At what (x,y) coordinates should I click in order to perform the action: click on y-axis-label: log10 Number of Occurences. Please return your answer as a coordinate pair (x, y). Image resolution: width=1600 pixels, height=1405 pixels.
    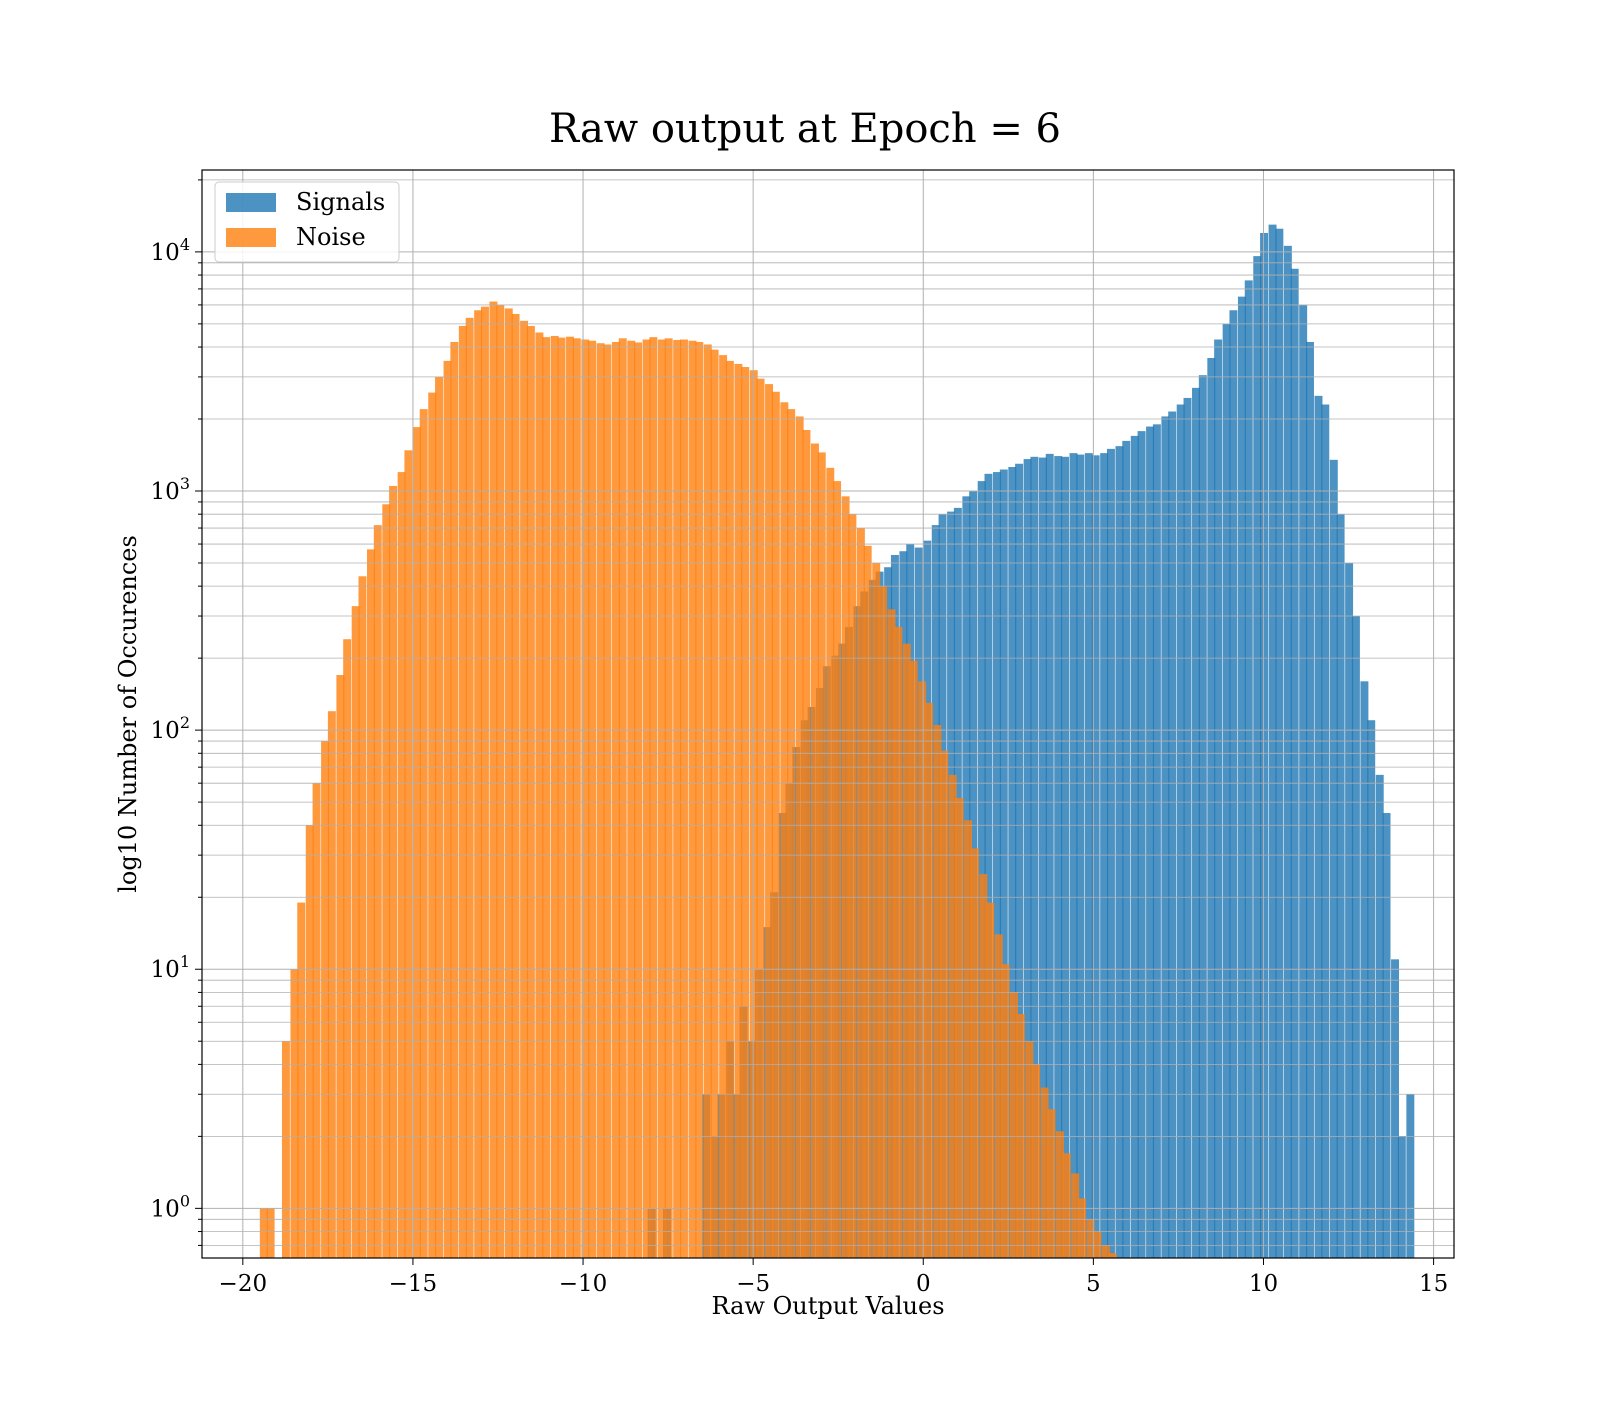
    Looking at the image, I should click on (128, 714).